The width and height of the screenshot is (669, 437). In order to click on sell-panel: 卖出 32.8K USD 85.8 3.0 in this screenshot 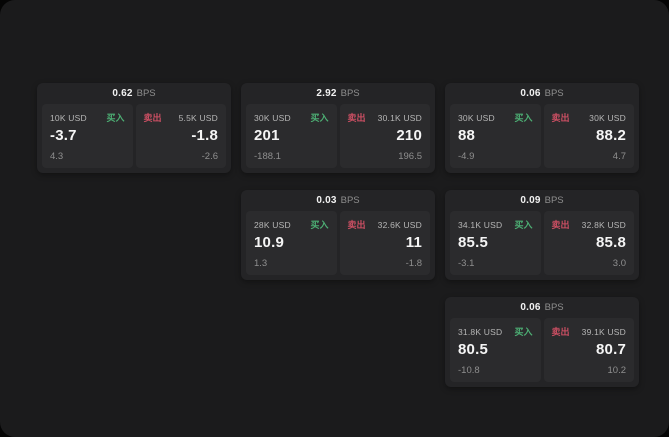, I will do `click(588, 243)`.